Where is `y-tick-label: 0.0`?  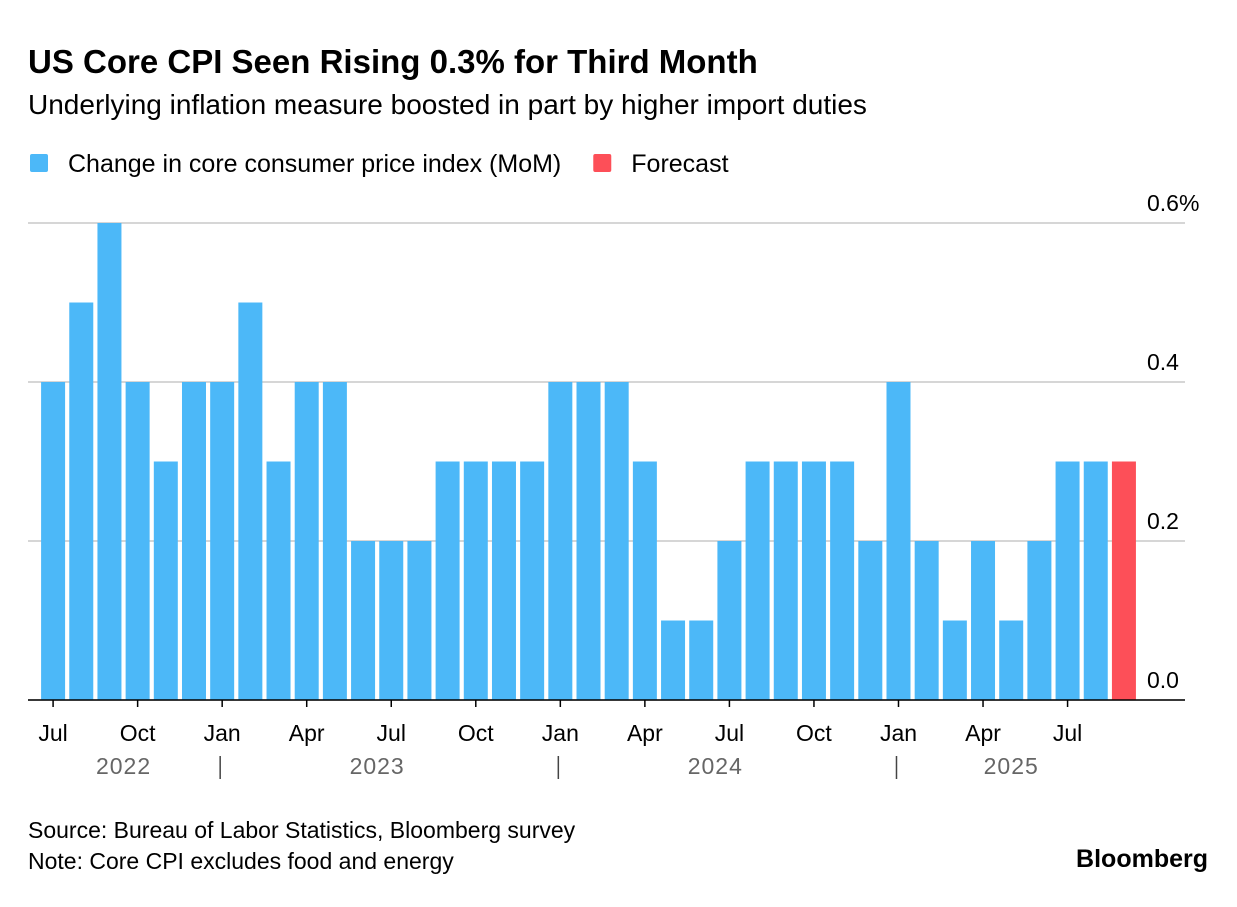 y-tick-label: 0.0 is located at coordinates (1163, 680).